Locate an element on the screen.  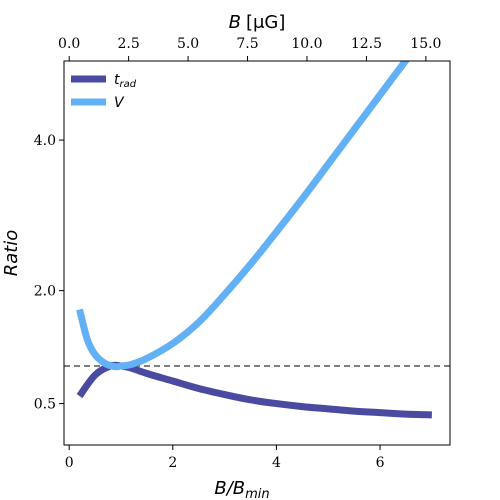
x-tick-label: 6 is located at coordinates (380, 463).